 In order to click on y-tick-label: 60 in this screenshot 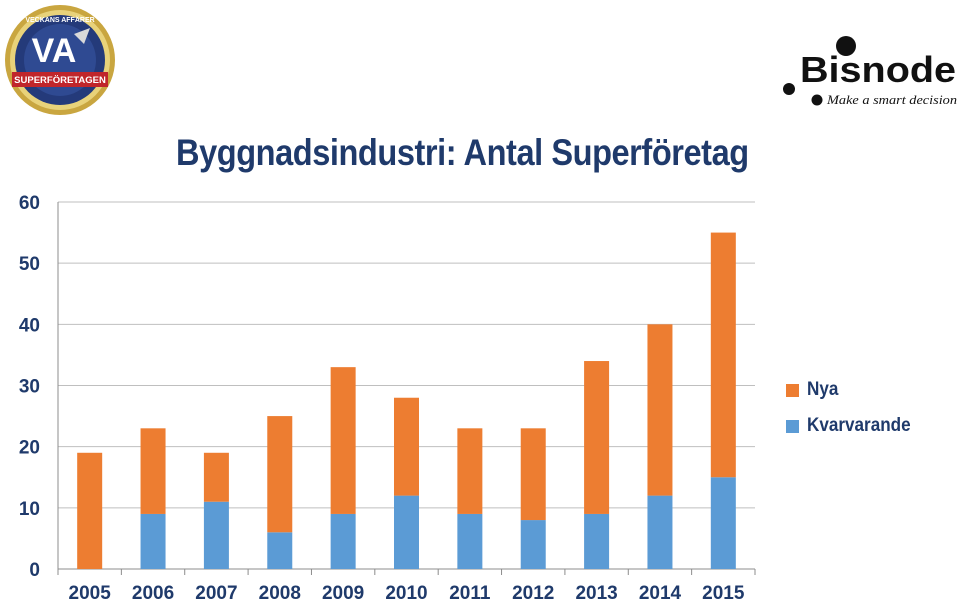, I will do `click(29, 203)`.